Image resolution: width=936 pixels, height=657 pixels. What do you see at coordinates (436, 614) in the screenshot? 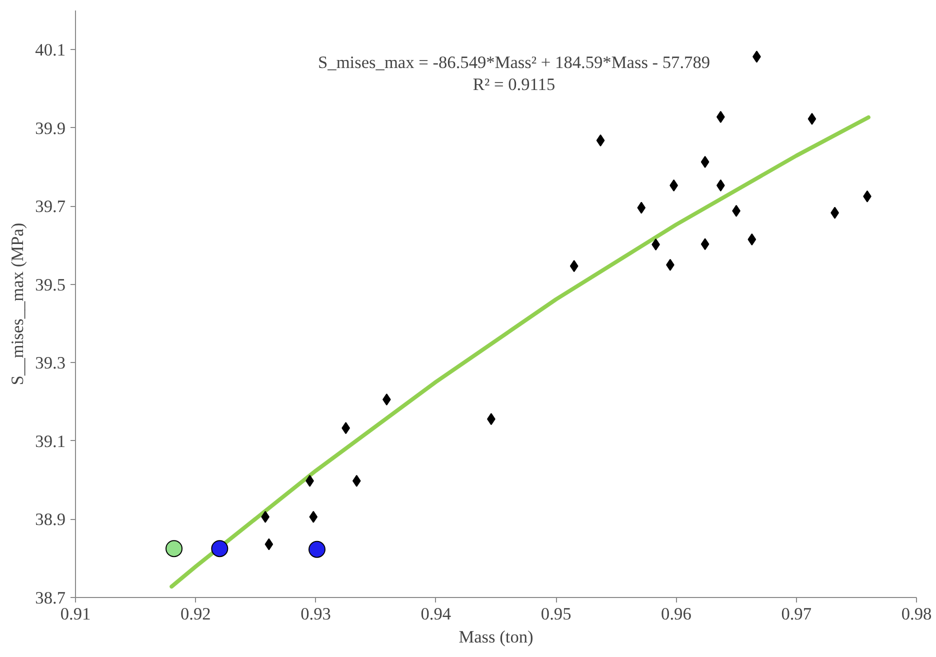
I see `x-tick-label: 0.94` at bounding box center [436, 614].